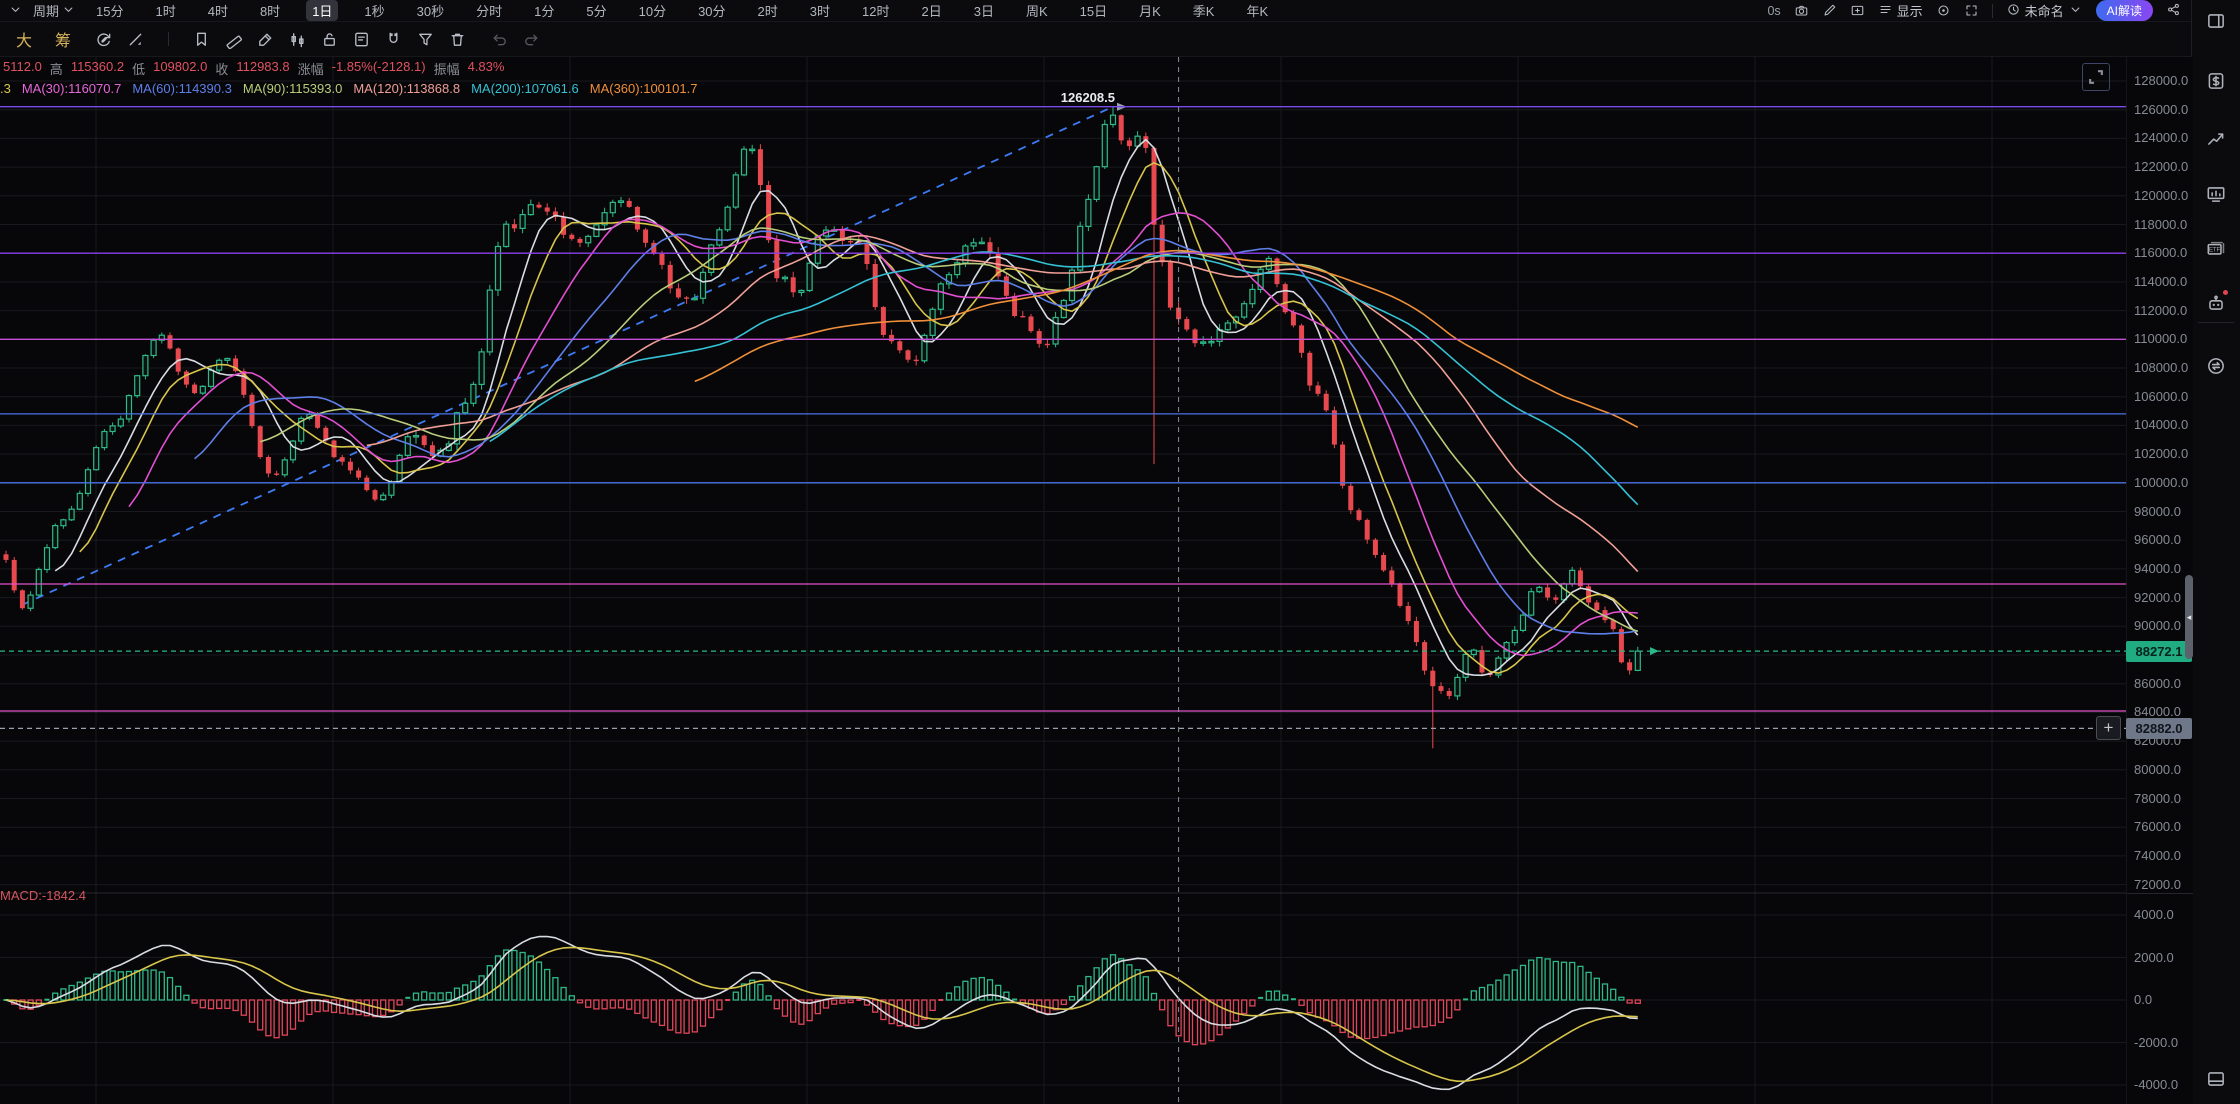 The height and width of the screenshot is (1104, 2240). I want to click on axis-tick-label: 124000.0, so click(2161, 138).